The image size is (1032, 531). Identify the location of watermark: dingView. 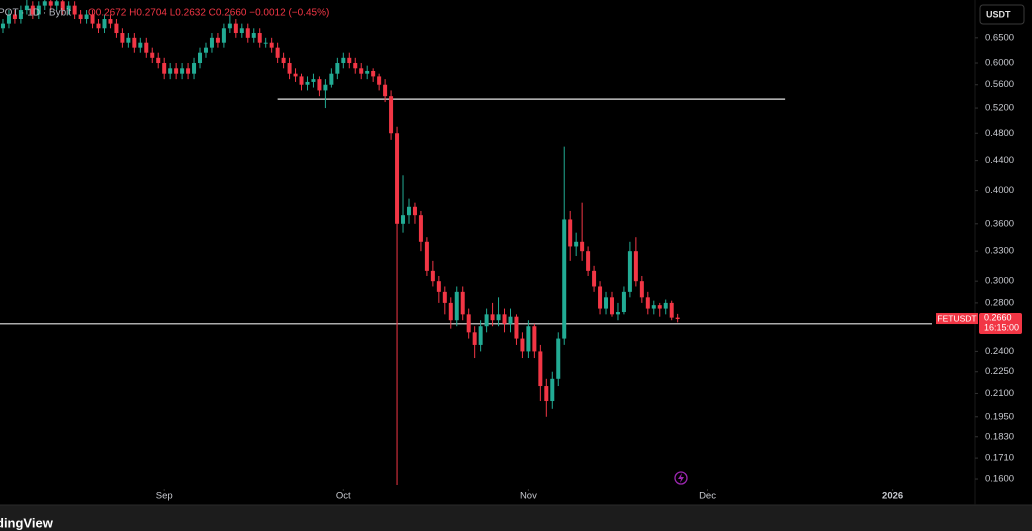
(27, 522).